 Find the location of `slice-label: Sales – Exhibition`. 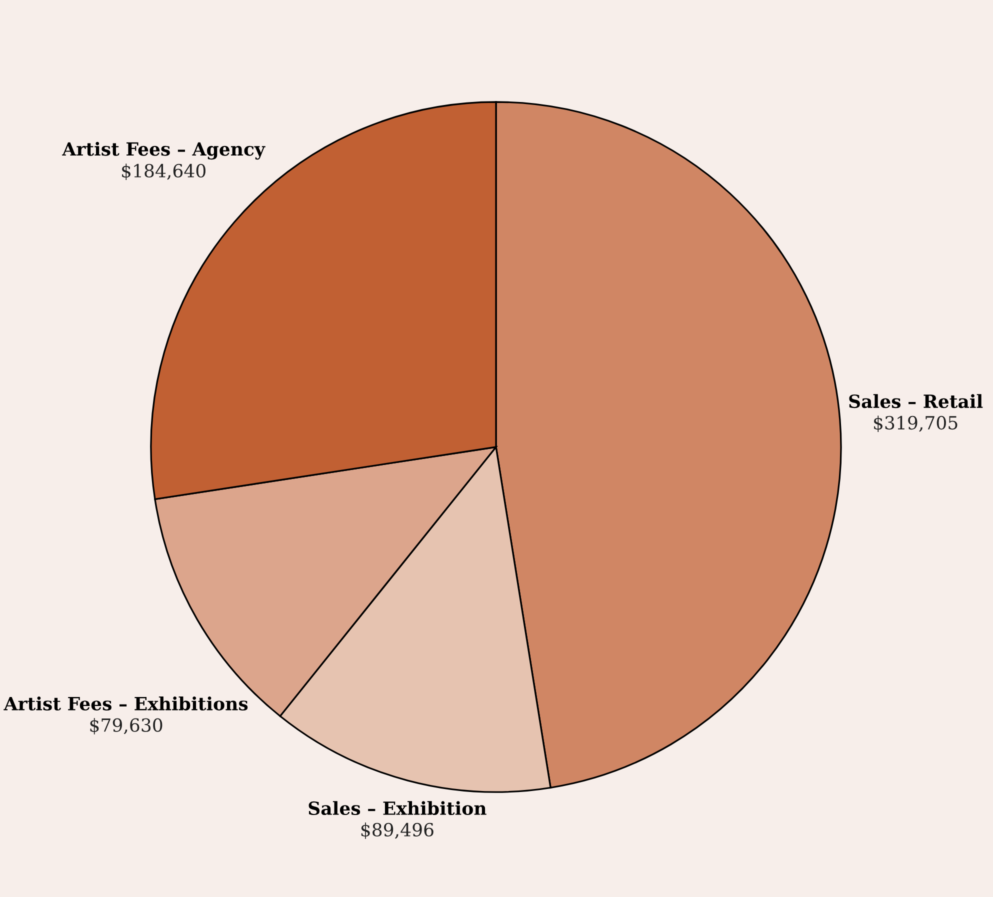

slice-label: Sales – Exhibition is located at coordinates (397, 808).